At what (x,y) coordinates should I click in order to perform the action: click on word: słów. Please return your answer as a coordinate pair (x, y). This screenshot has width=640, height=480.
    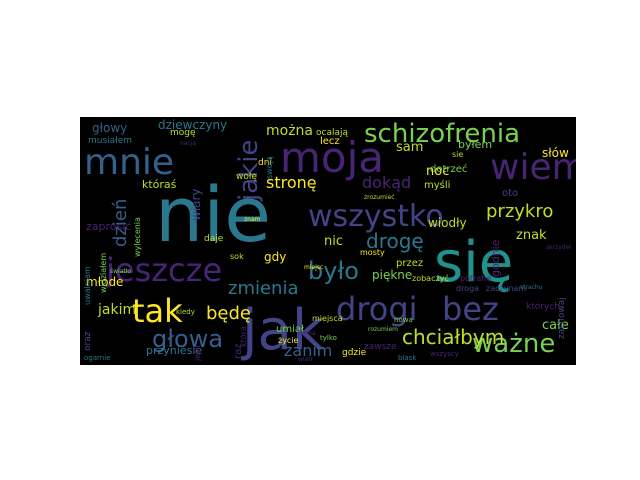
    Looking at the image, I should click on (555, 153).